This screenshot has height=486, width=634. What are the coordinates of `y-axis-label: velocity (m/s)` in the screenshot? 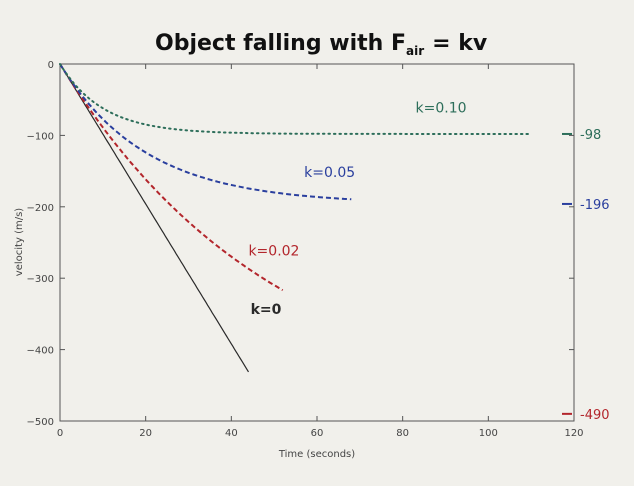 It's located at (19, 242).